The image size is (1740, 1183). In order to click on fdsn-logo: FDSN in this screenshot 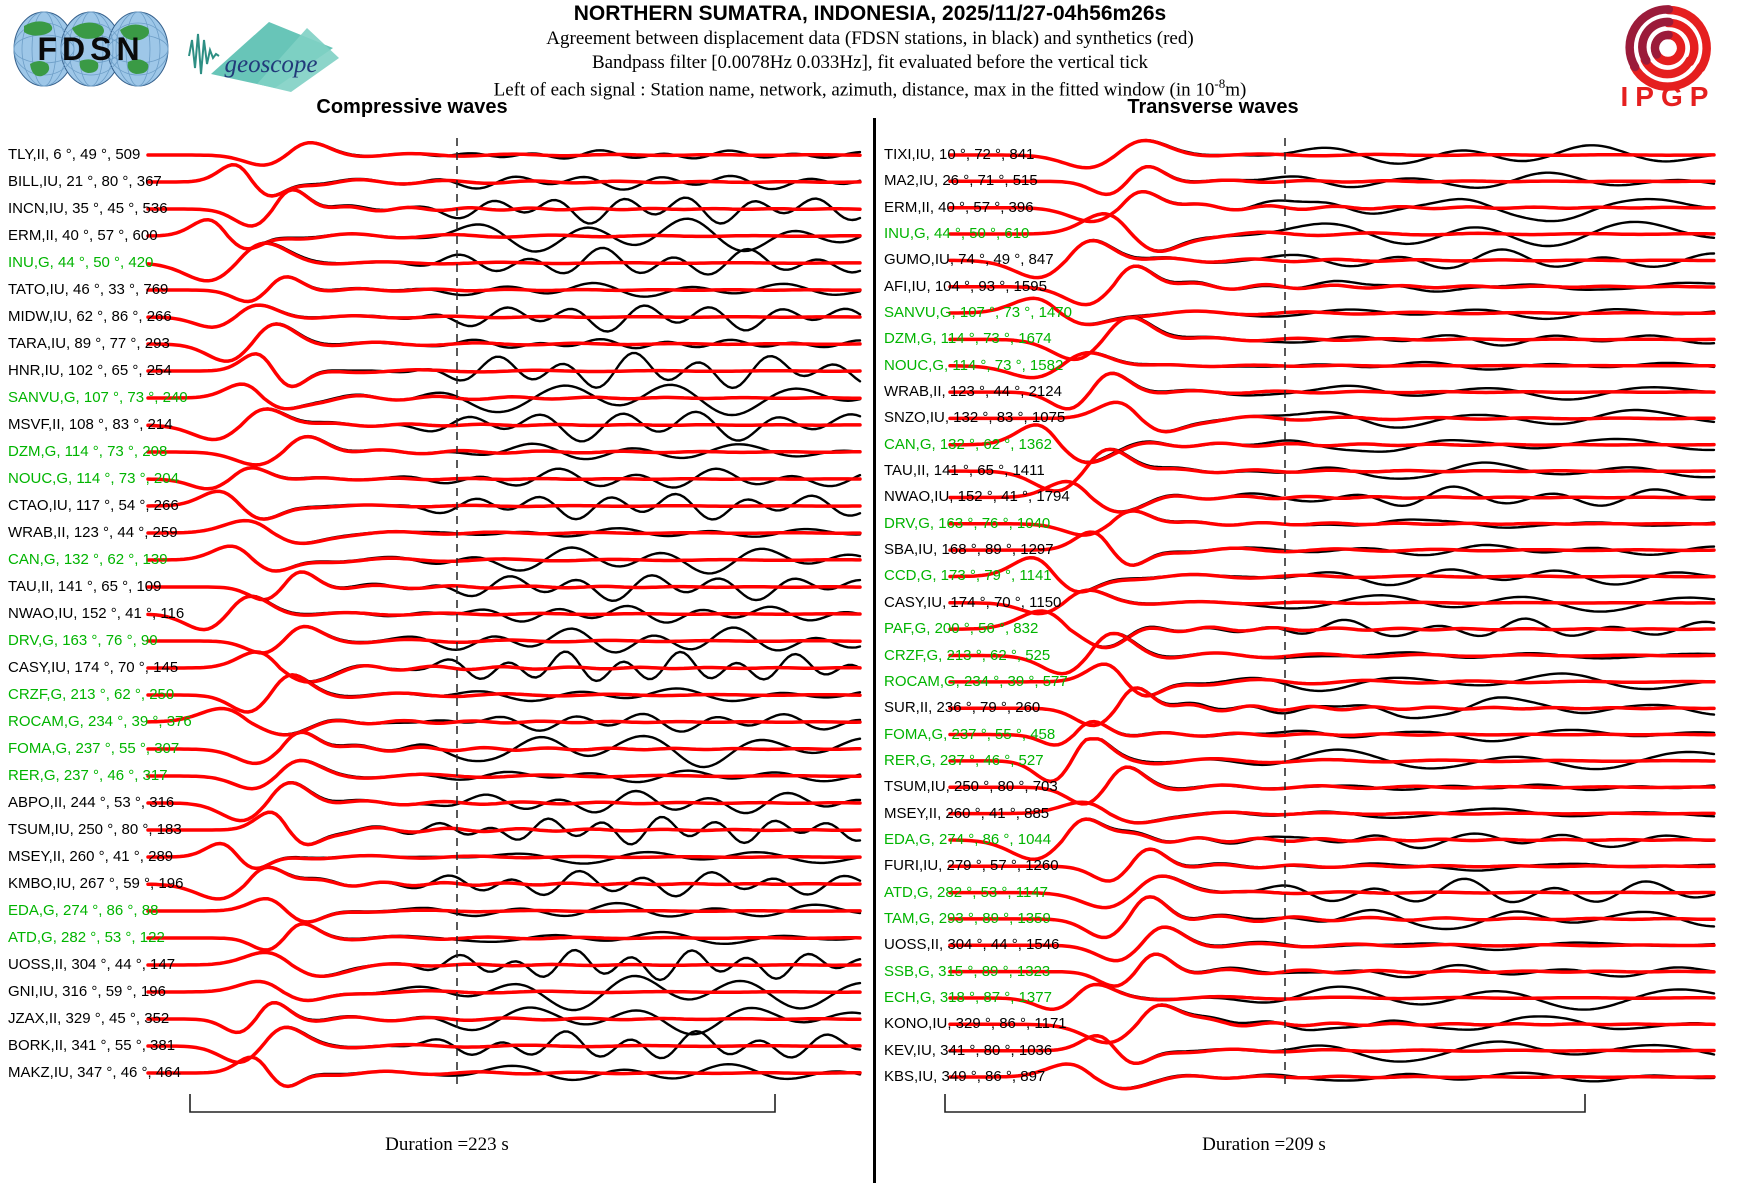, I will do `click(91, 49)`.